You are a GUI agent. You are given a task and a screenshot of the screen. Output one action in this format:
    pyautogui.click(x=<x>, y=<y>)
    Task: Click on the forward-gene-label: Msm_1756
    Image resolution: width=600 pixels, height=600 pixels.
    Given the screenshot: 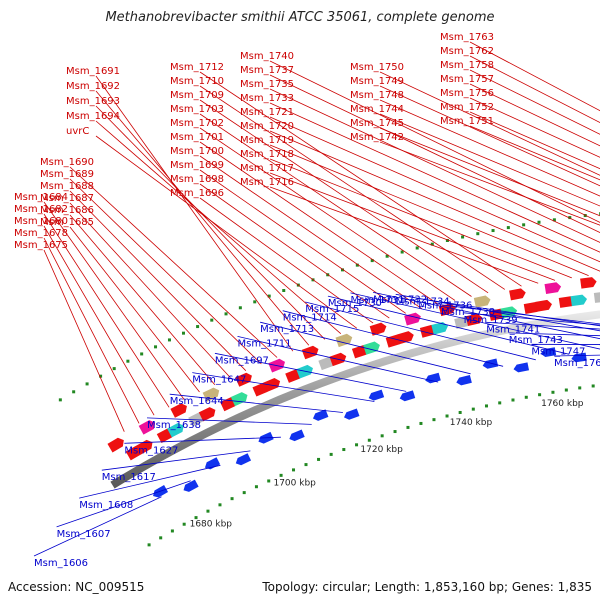 What is the action you would take?
    pyautogui.click(x=467, y=93)
    